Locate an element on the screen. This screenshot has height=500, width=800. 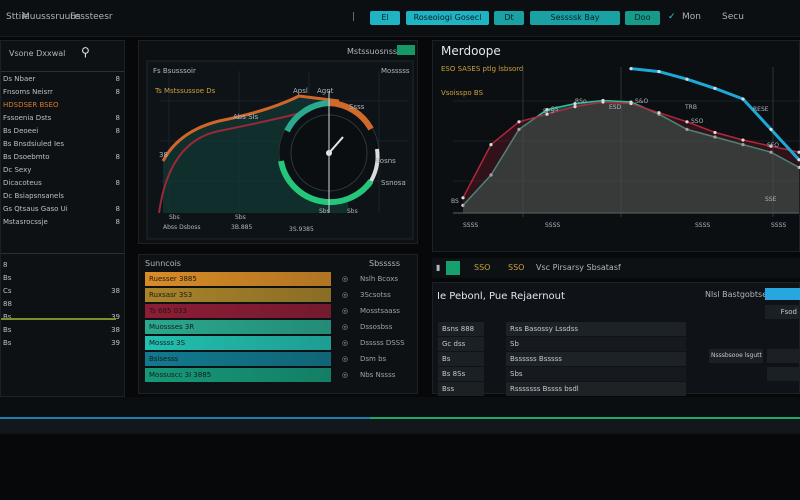
toolbar-link-mon: Mon is located at coordinates (691, 17).